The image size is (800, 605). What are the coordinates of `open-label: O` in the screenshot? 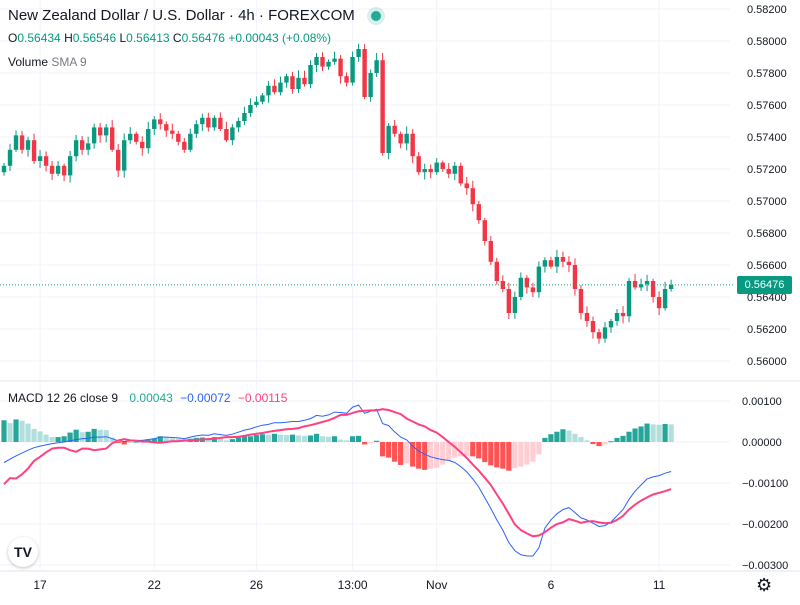 It's located at (13, 38).